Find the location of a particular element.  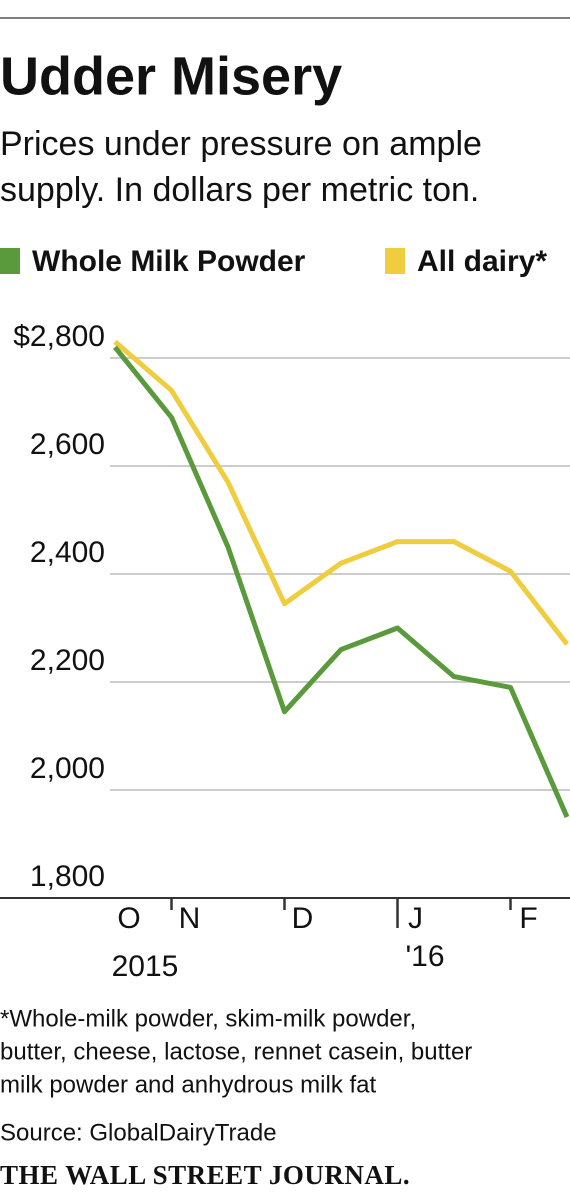

footnote: *Whole-milk powder, skim-milk powder, is located at coordinates (208, 1018).